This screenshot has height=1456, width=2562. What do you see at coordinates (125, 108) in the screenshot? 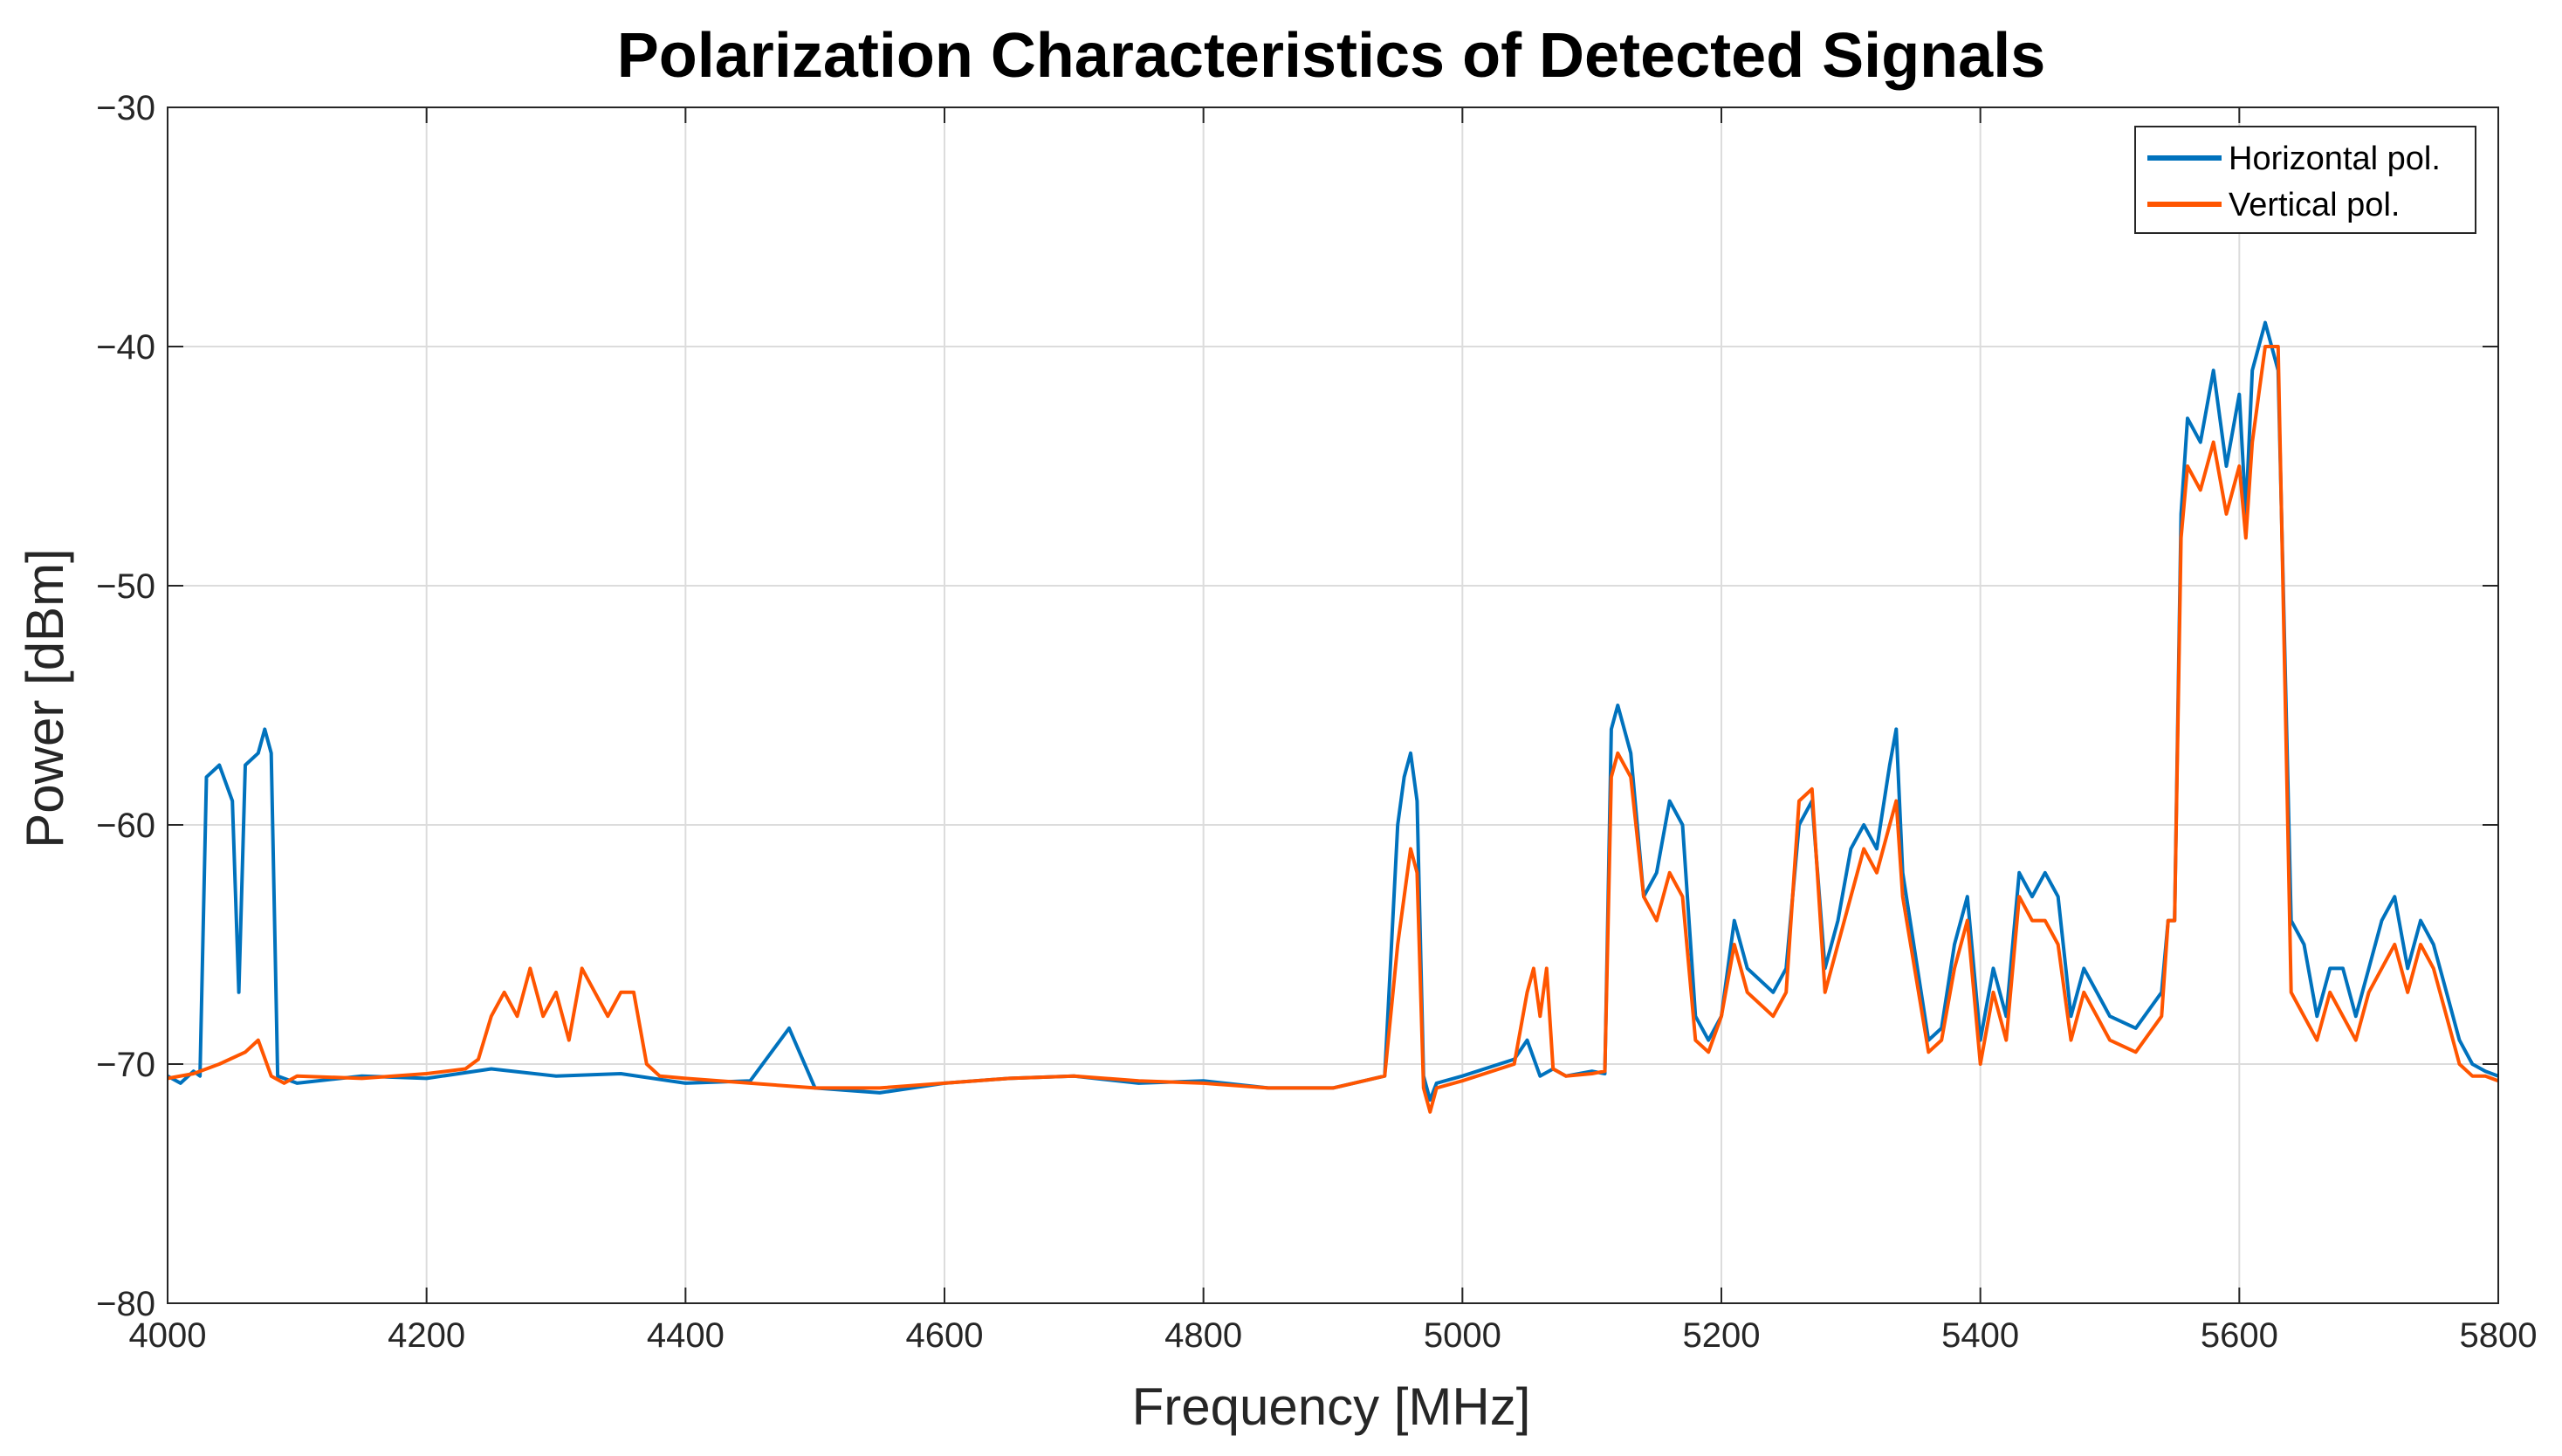
I see `y-tick-label: −30` at bounding box center [125, 108].